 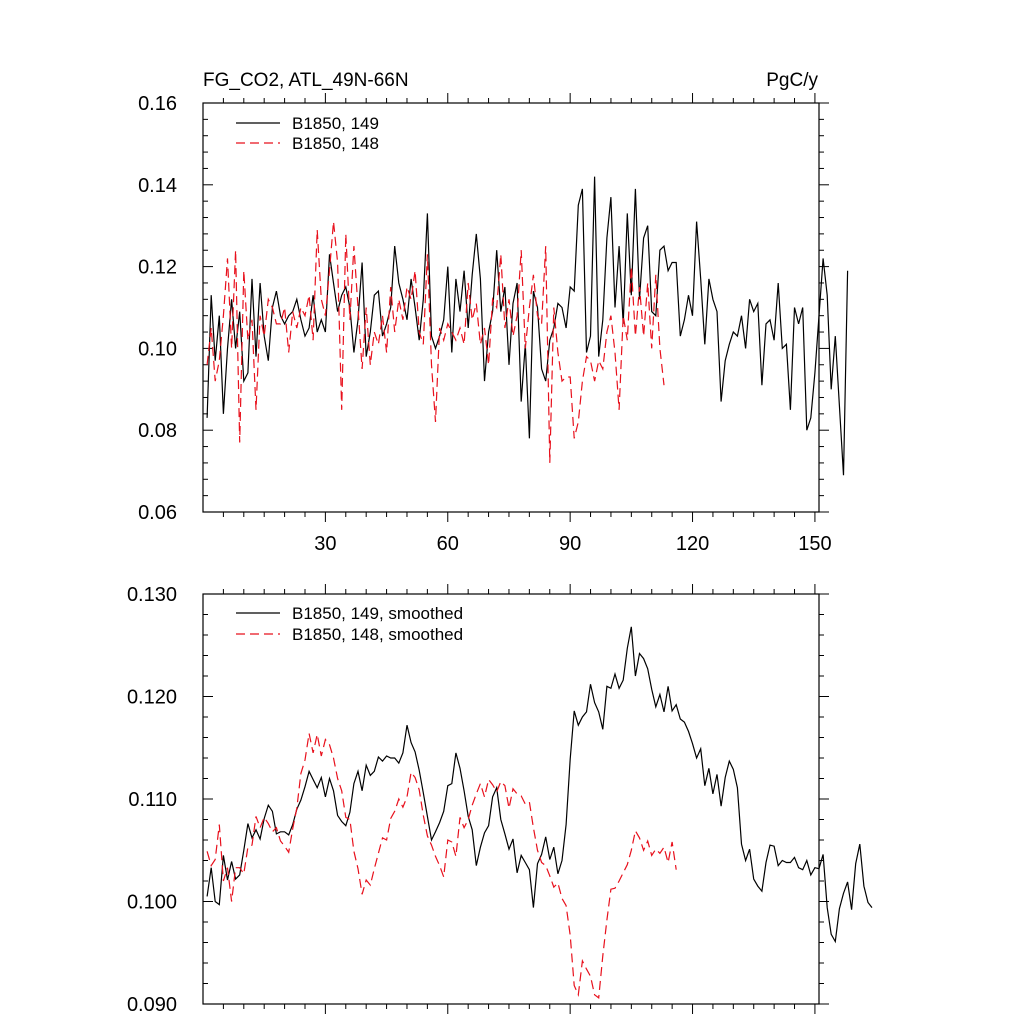 What do you see at coordinates (335, 143) in the screenshot?
I see `legend-label-148: B1850, 148` at bounding box center [335, 143].